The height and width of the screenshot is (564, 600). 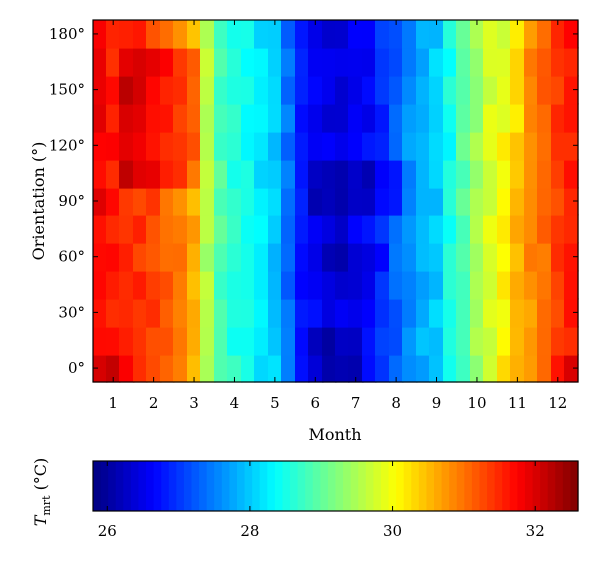 I want to click on x-tick-label: 5, so click(x=275, y=403).